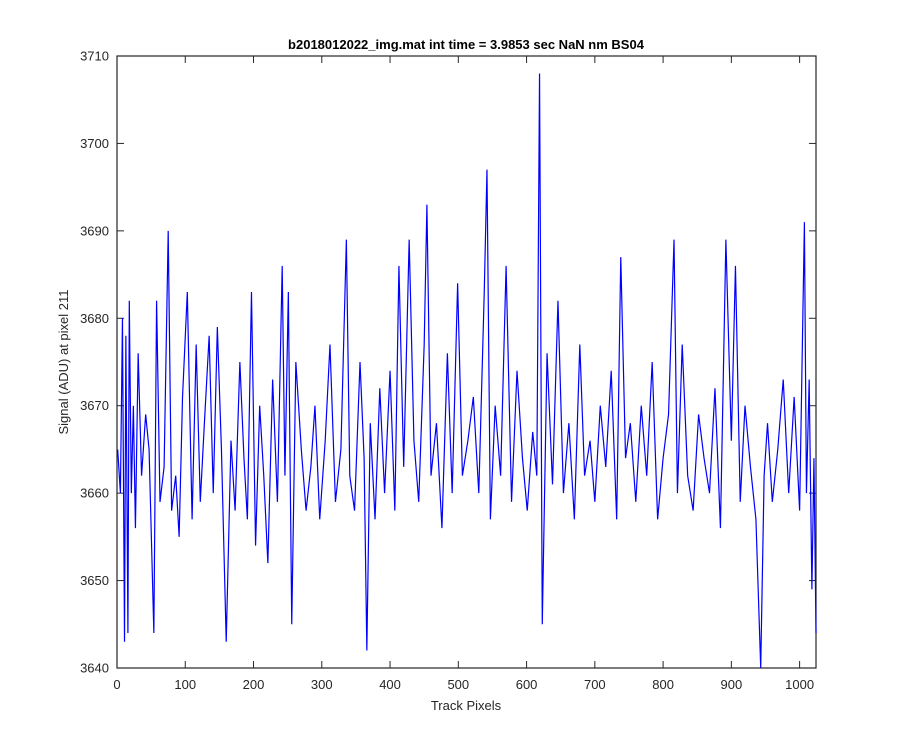 The height and width of the screenshot is (750, 900). What do you see at coordinates (94, 318) in the screenshot?
I see `y-tick-label: 3680` at bounding box center [94, 318].